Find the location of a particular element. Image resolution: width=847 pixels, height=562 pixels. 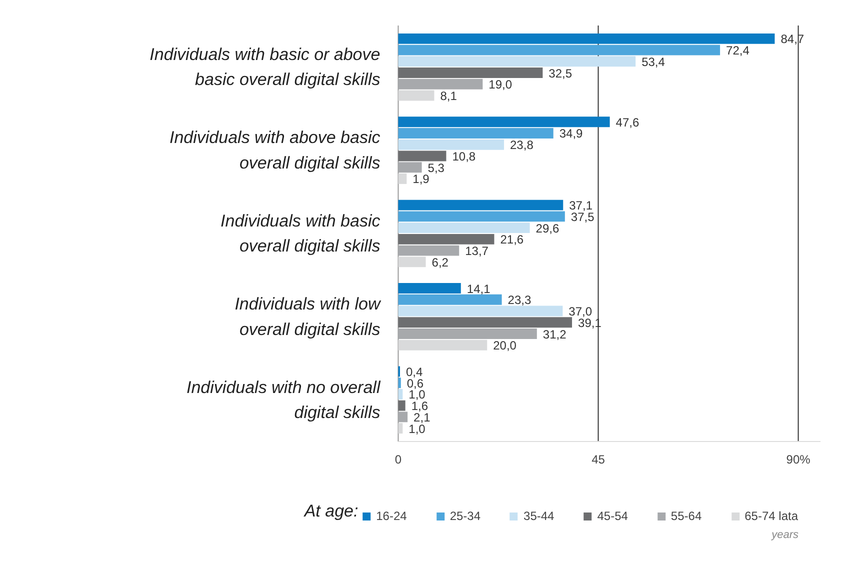

legend-label: 35-44 is located at coordinates (539, 516).